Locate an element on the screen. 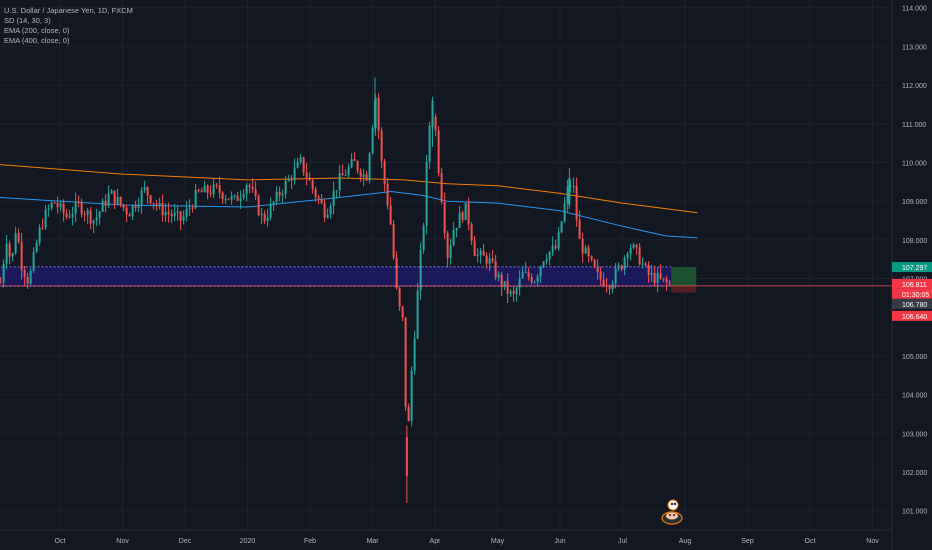  indicator-ema200: EMA (200, close, 0) is located at coordinates (37, 30).